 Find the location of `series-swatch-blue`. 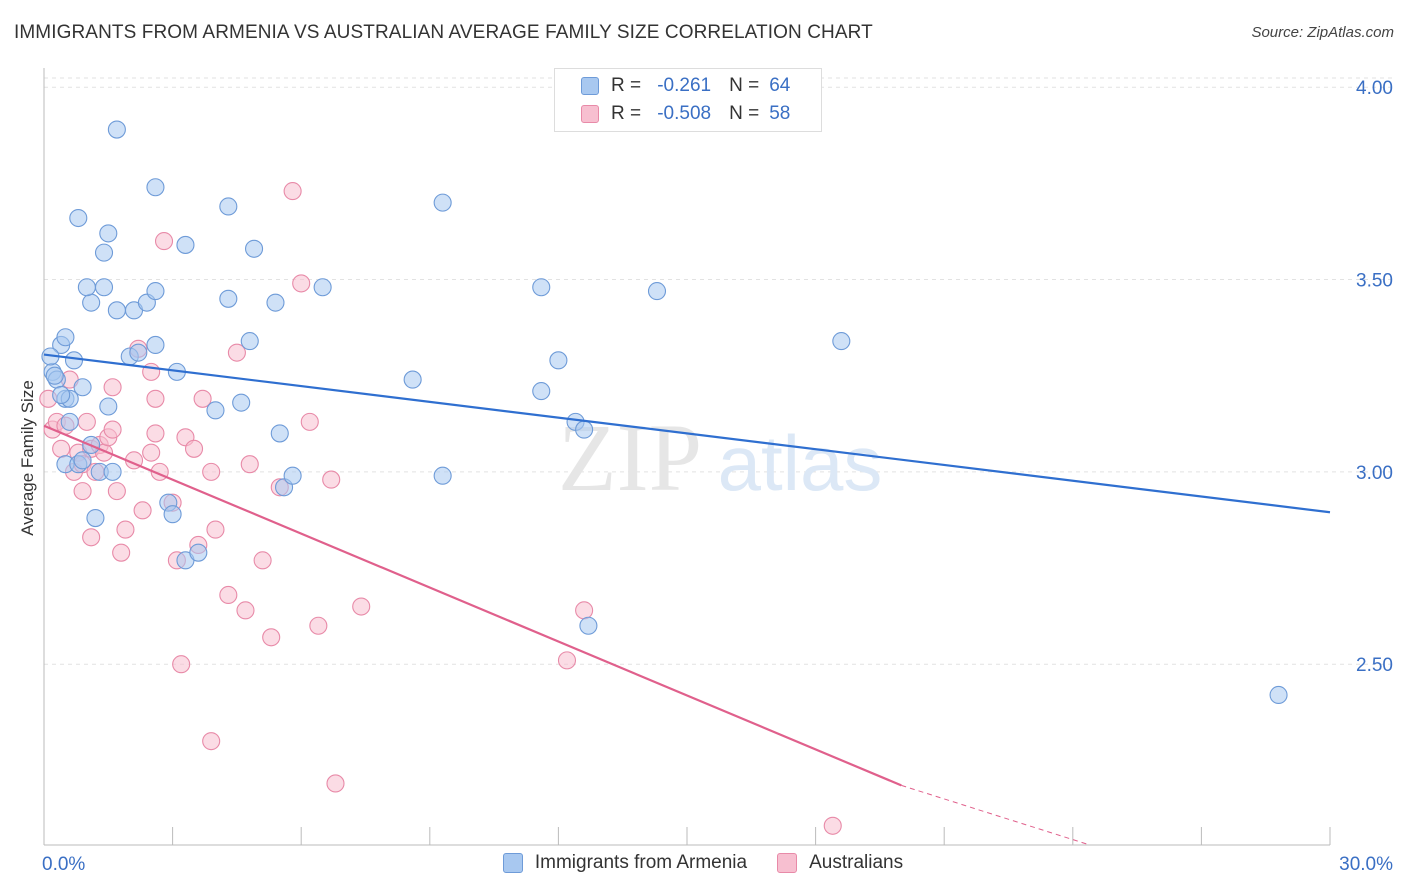

series-swatch-blue is located at coordinates (512, 863).